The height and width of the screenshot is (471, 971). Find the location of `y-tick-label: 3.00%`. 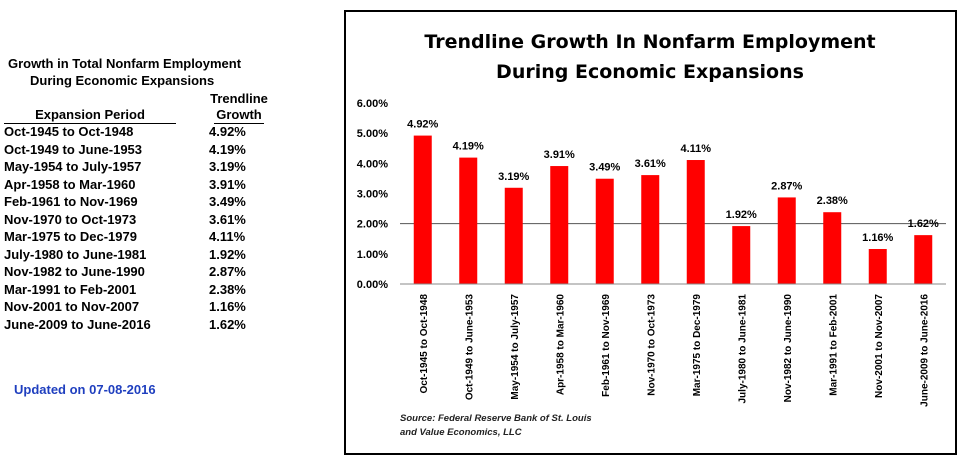

y-tick-label: 3.00% is located at coordinates (372, 195).